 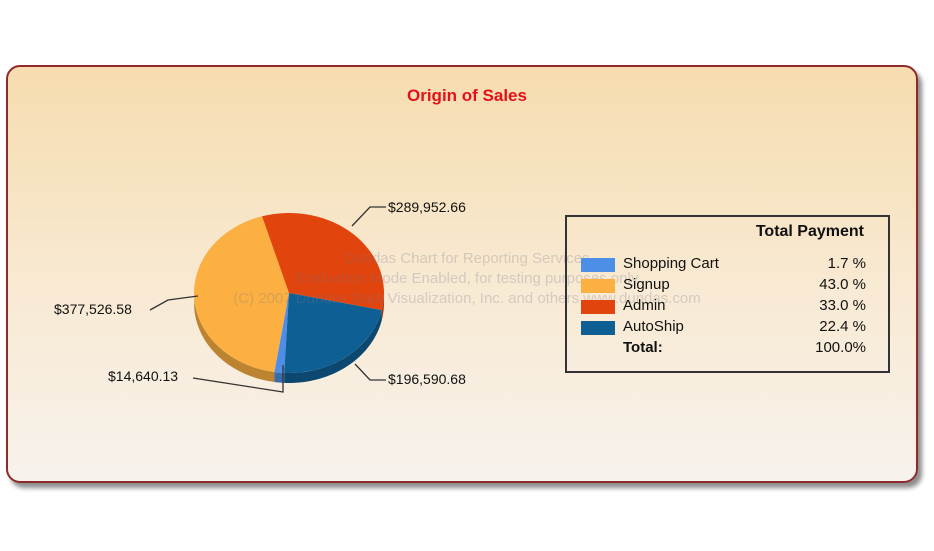 I want to click on pie-slice-side-admin, so click(x=382, y=307).